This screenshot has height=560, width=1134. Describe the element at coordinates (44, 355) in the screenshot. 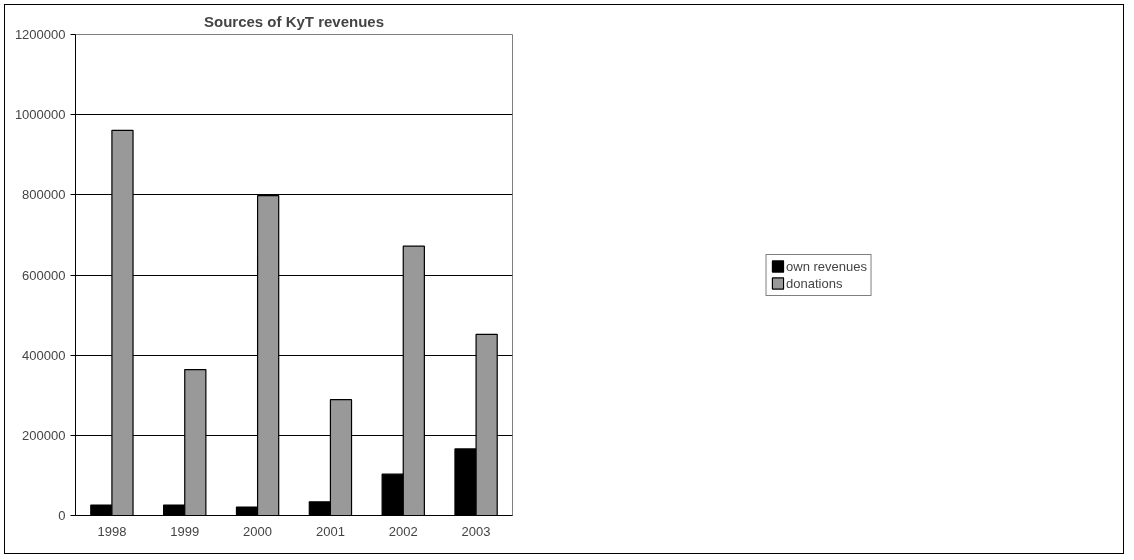

I see `y-tick-label: 400000` at that location.